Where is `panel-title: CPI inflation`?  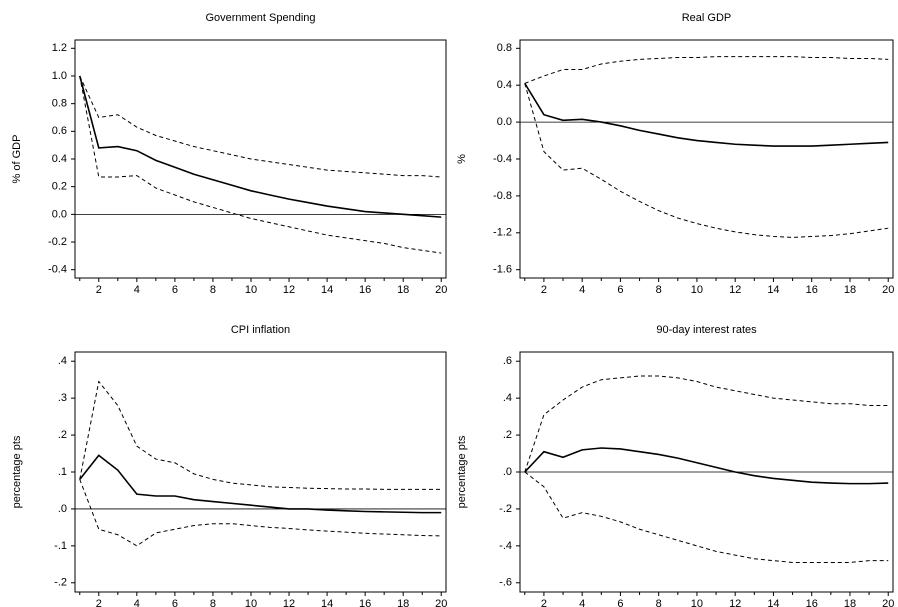
panel-title: CPI inflation is located at coordinates (260, 330).